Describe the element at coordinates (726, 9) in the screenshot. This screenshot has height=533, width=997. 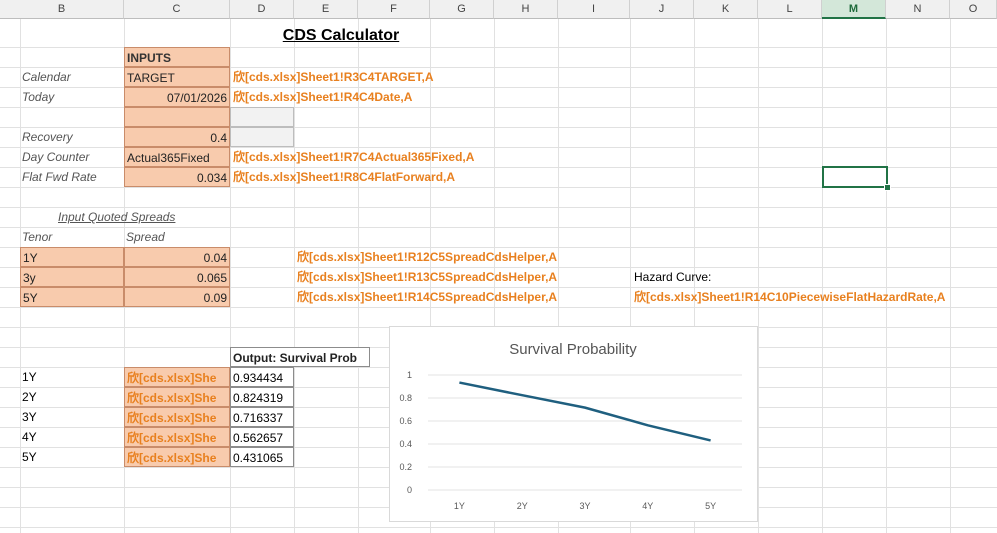
I see `column-header-k: K` at that location.